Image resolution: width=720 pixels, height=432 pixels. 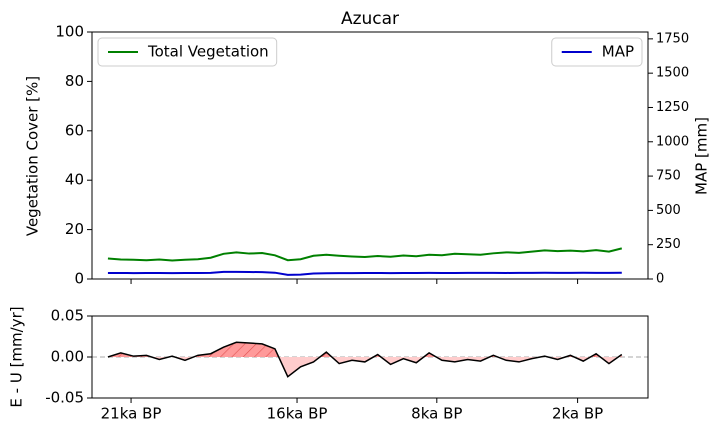 I want to click on x-tick-label: 8ka BP, so click(x=436, y=414).